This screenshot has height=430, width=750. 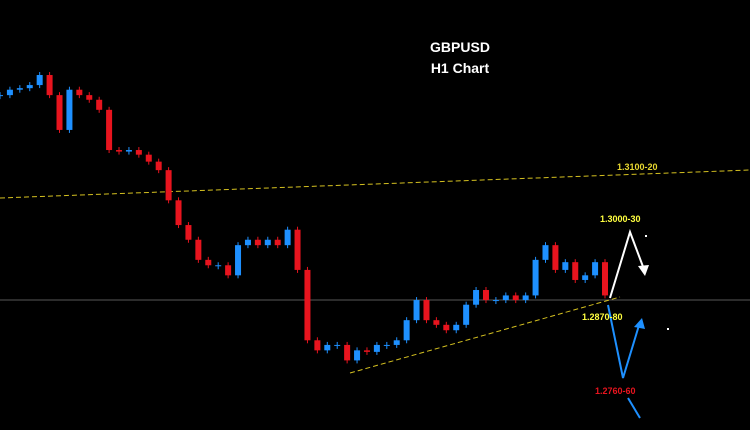 What do you see at coordinates (460, 47) in the screenshot?
I see `chart-title: GBPUSD` at bounding box center [460, 47].